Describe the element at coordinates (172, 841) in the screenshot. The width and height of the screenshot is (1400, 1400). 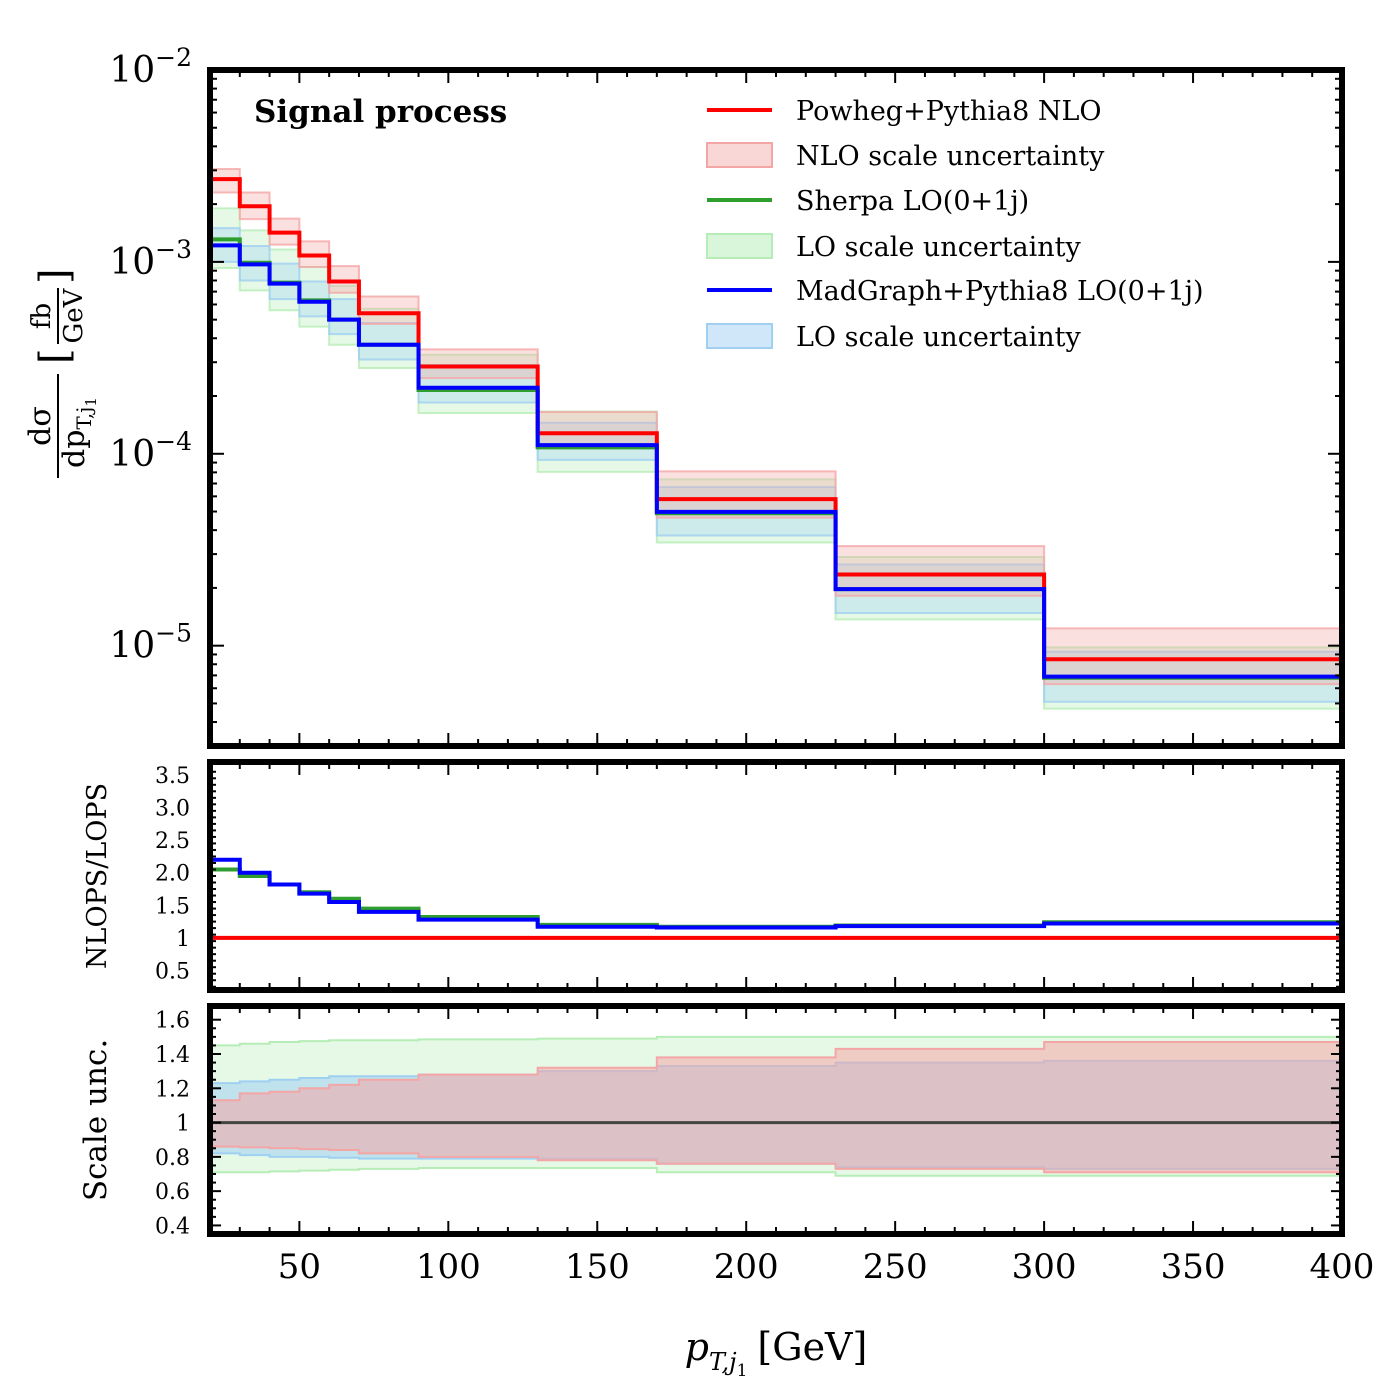
I see `ratio-y-tick-label: 2.5` at that location.